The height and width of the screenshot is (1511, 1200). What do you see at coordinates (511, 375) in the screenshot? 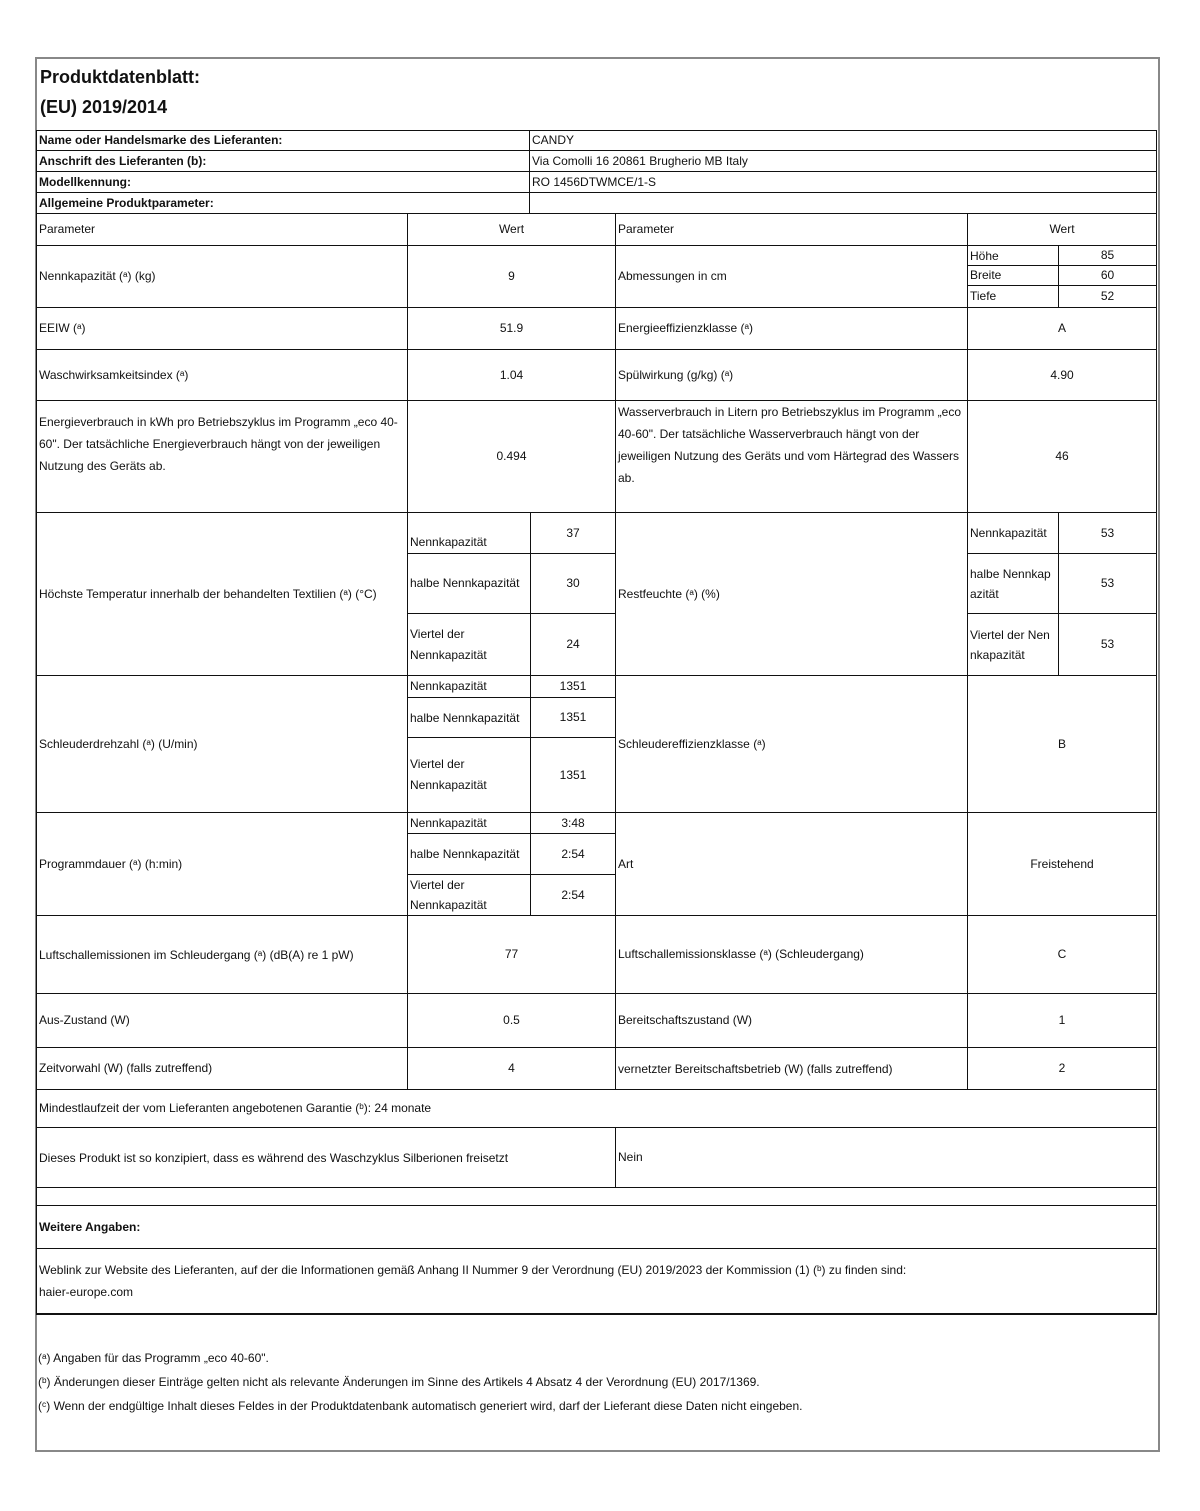
I see `wash-index-value: 1.04` at bounding box center [511, 375].